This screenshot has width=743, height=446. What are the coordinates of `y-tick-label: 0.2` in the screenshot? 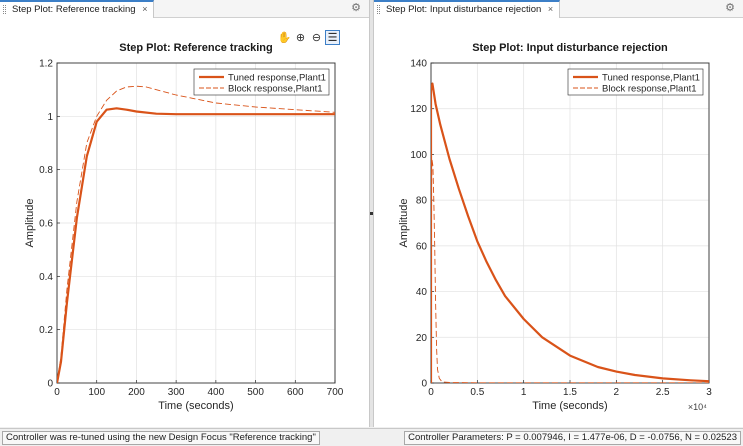 It's located at (46, 330).